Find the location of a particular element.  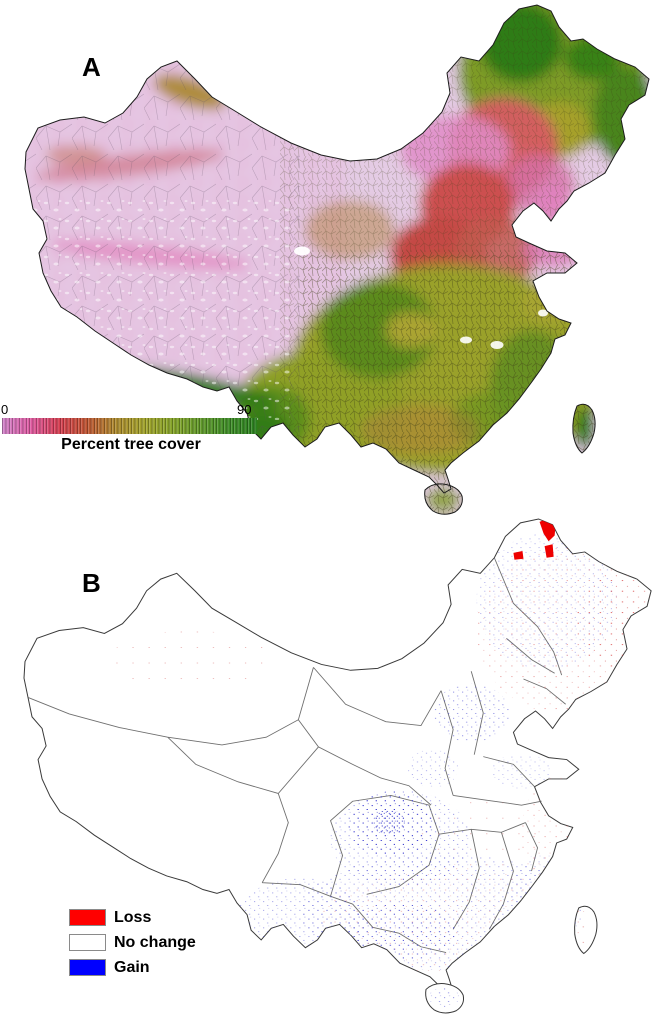

tree-cover-legend: 0 90 Percent tree cover is located at coordinates (131, 430).